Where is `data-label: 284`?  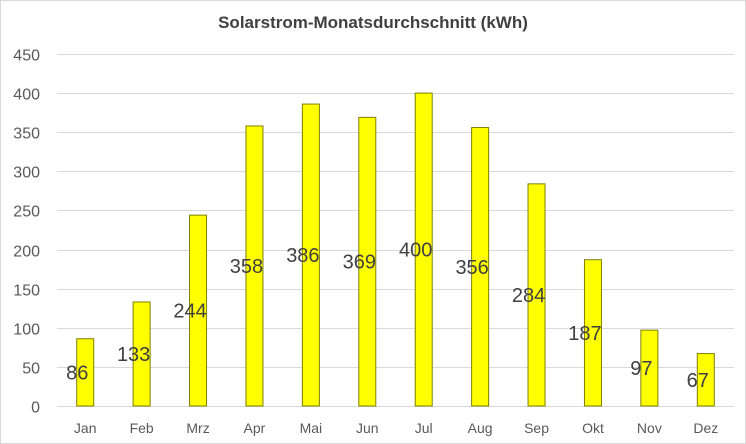
data-label: 284 is located at coordinates (528, 296).